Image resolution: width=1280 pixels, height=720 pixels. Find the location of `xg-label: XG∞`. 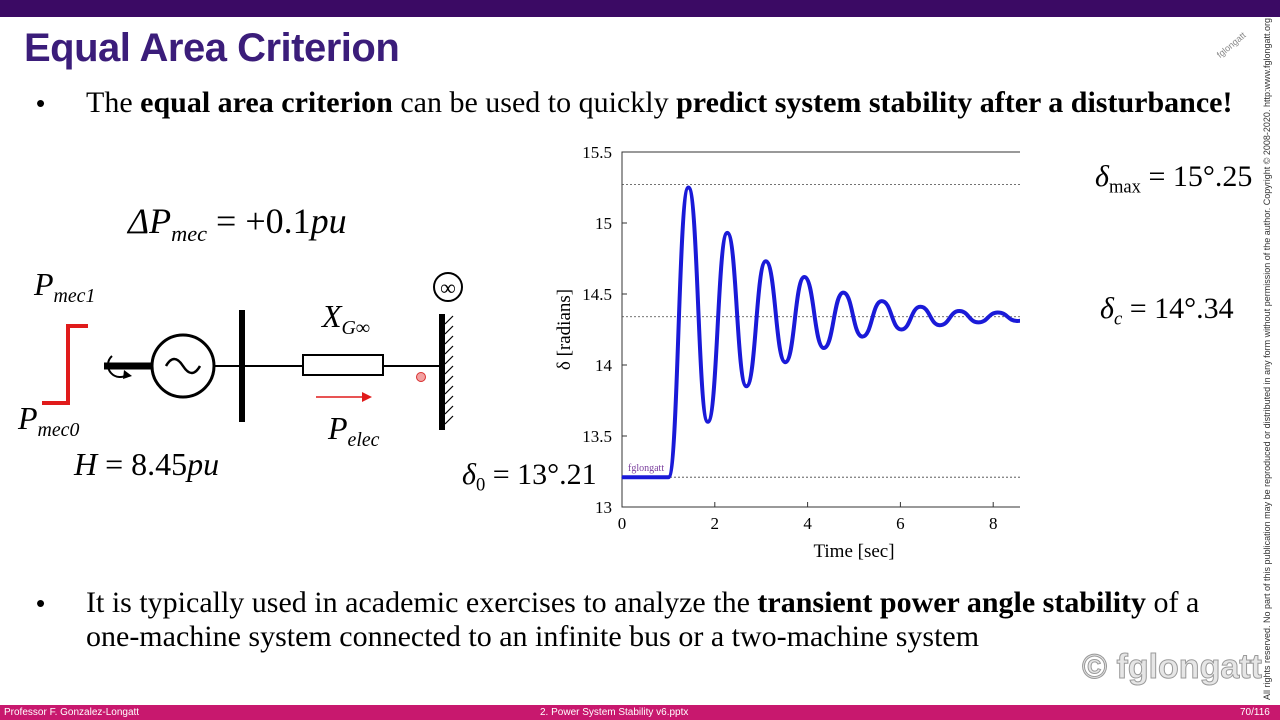

xg-label: XG∞ is located at coordinates (346, 319).